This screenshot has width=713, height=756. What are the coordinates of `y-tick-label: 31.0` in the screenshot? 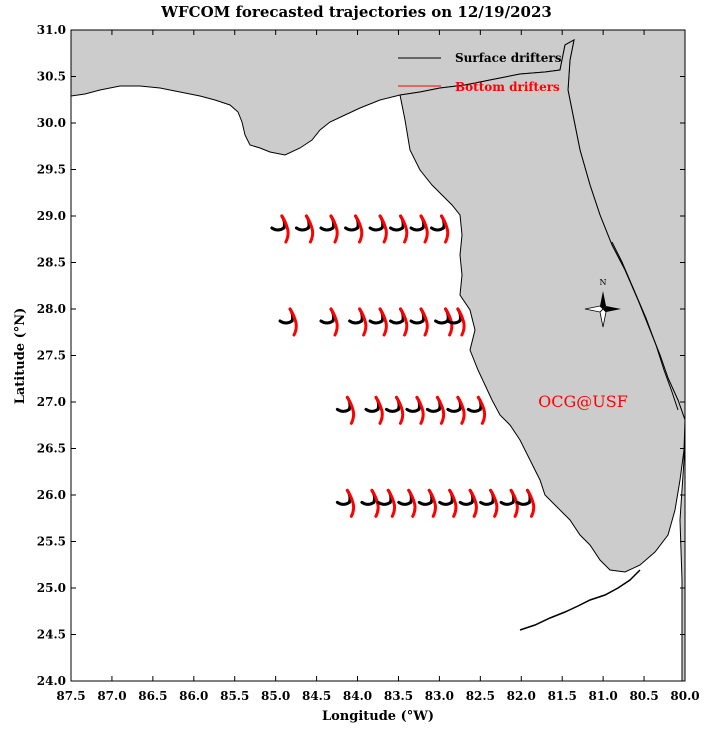 It's located at (51, 30).